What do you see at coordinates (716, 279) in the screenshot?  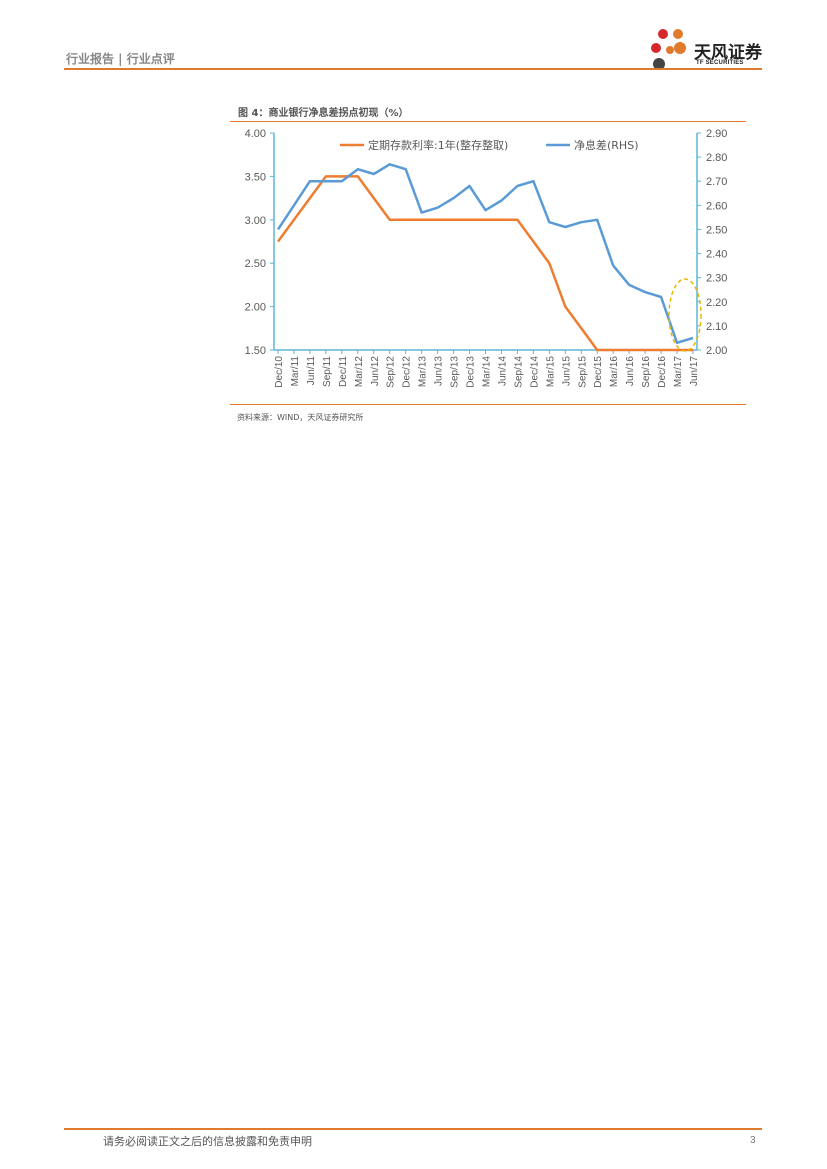 I see `y-right-tick-label: 2.30` at bounding box center [716, 279].